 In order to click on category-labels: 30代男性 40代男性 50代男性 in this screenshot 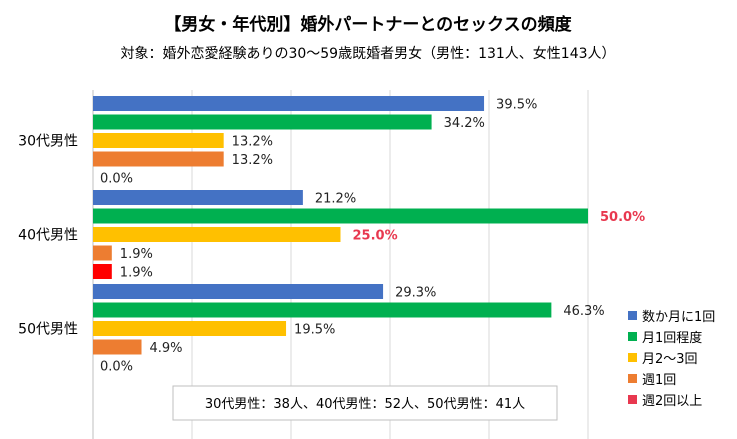, I will do `click(48, 236)`.